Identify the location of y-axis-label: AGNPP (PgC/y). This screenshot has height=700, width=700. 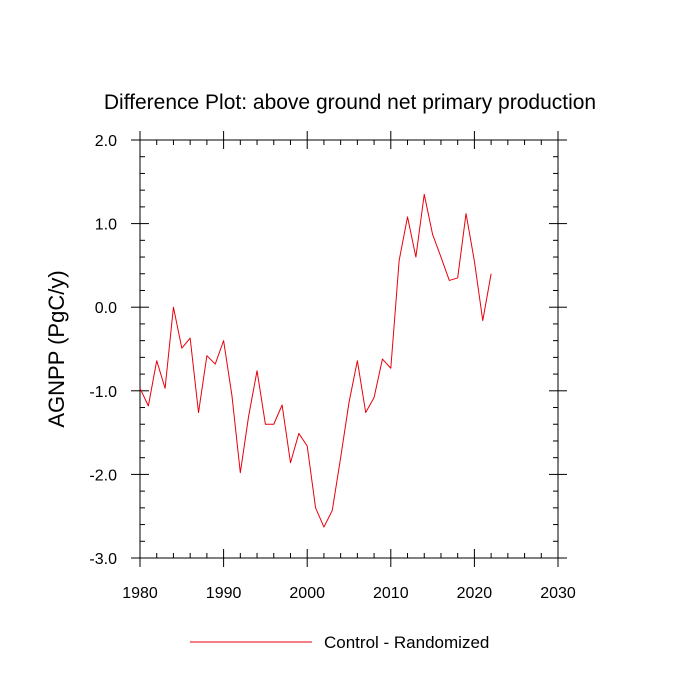
(56, 348).